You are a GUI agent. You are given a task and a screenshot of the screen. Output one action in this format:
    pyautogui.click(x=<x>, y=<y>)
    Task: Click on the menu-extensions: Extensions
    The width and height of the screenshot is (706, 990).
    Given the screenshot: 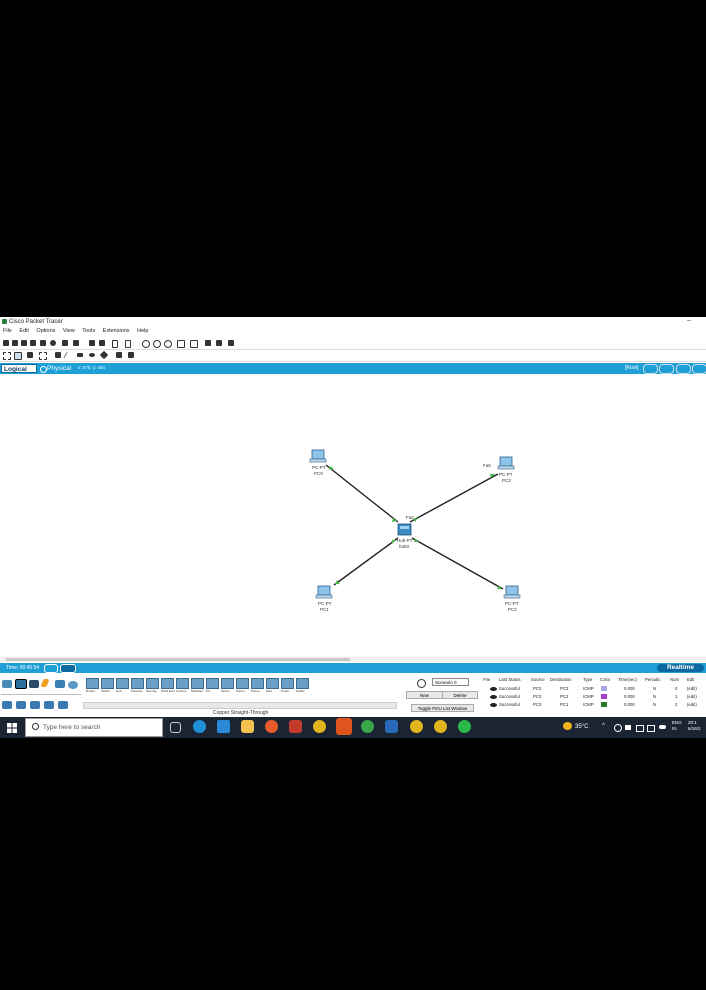 What is the action you would take?
    pyautogui.click(x=116, y=331)
    